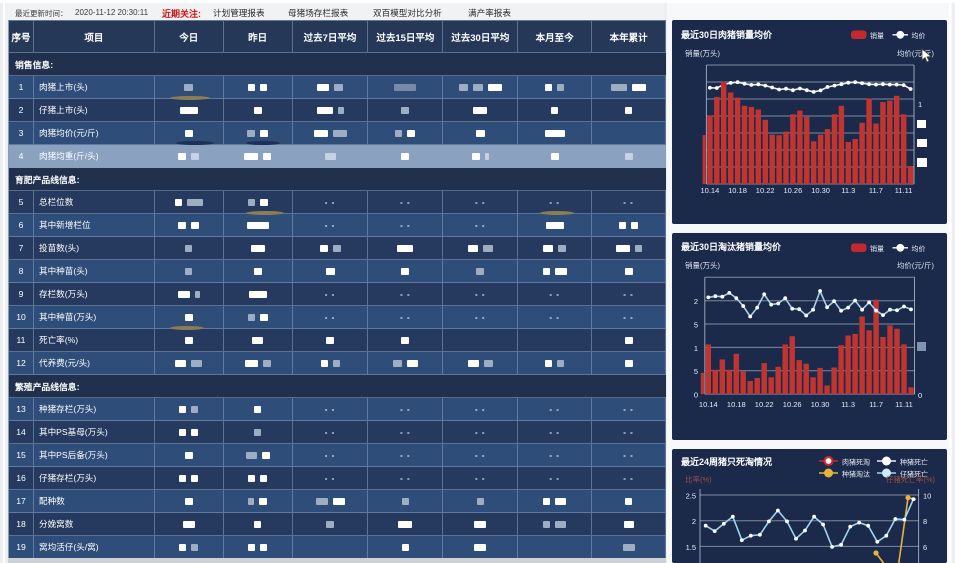 The image size is (955, 563). Describe the element at coordinates (698, 479) in the screenshot. I see `svg-text: 比率(%)` at that location.